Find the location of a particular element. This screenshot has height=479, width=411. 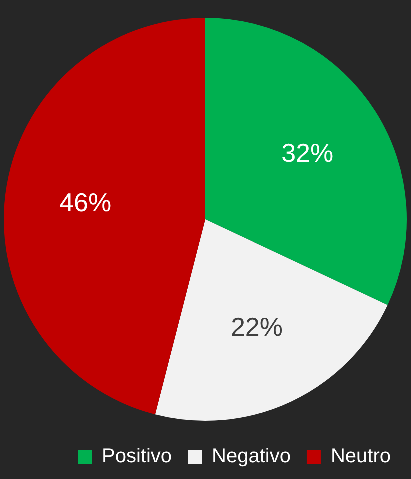

data-label: 46% is located at coordinates (86, 203).